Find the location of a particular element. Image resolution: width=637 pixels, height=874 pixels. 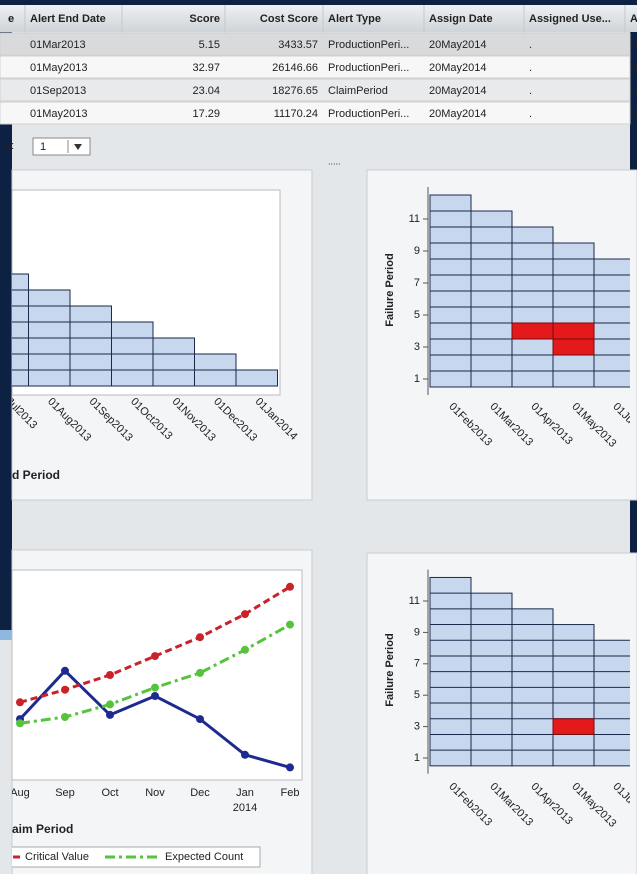

x-tick-label: Oct is located at coordinates (109, 793).